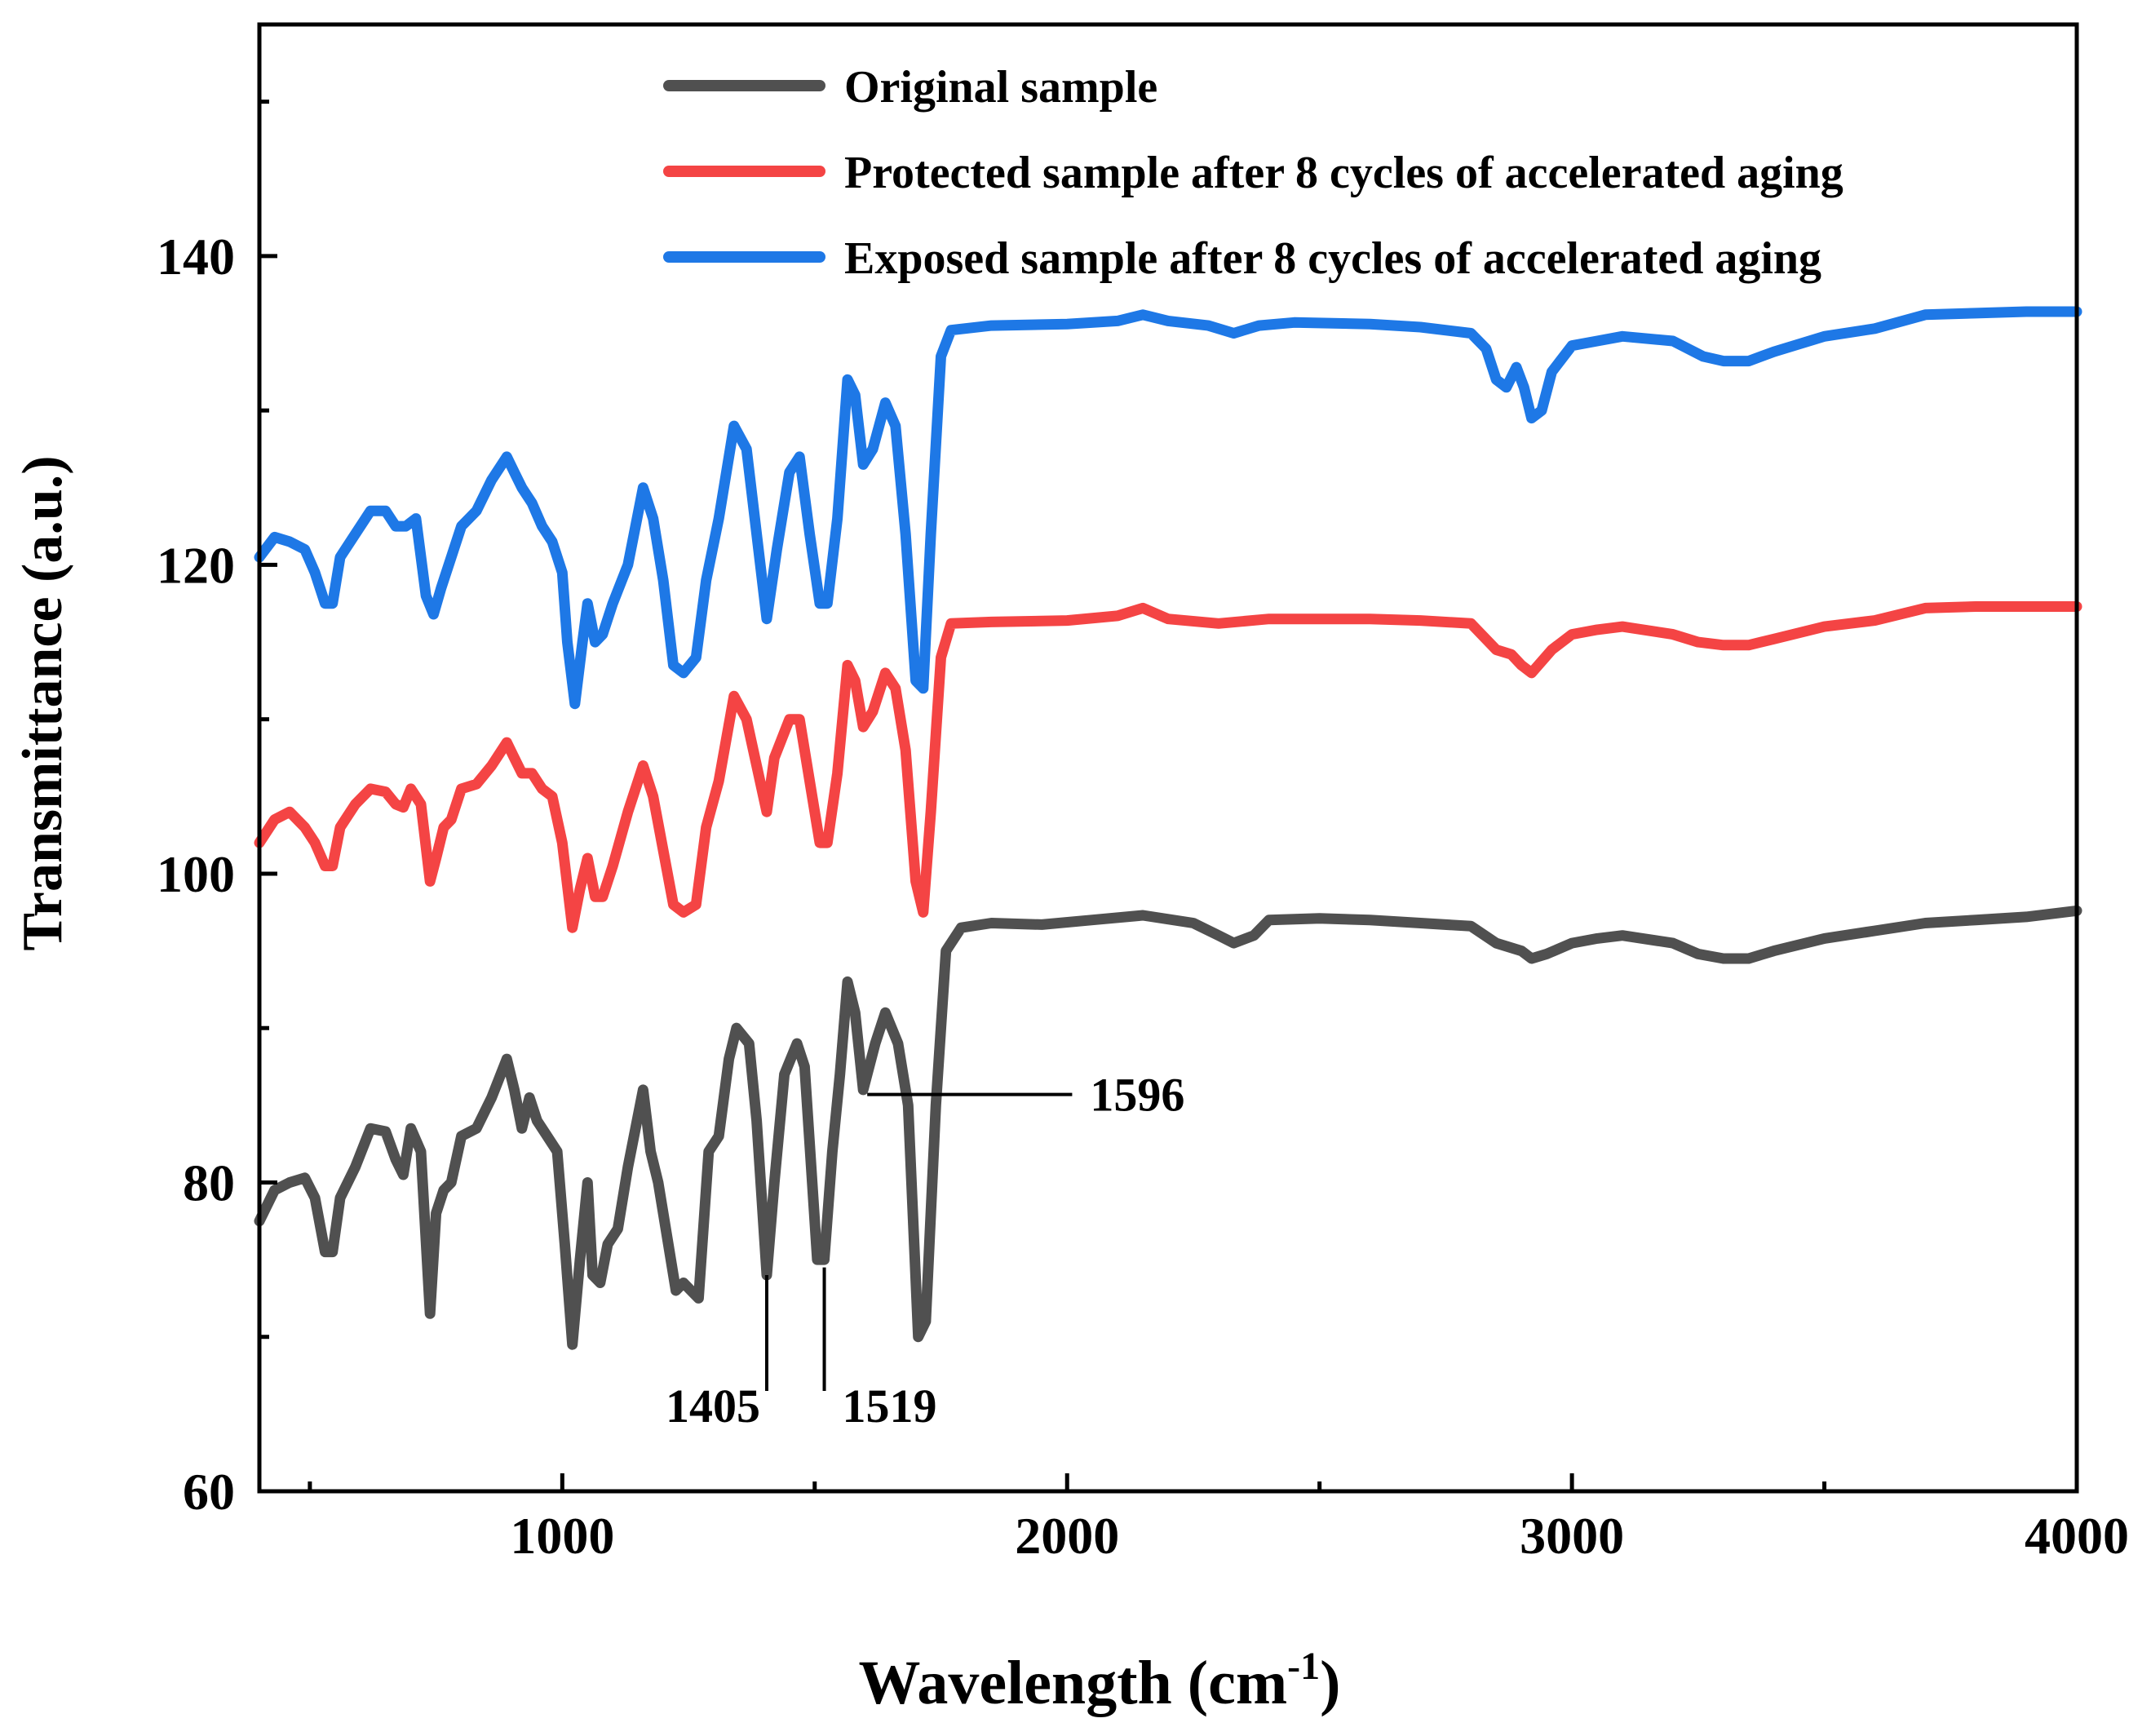  I want to click on annotation-label-1596: 1596, so click(1137, 1095).